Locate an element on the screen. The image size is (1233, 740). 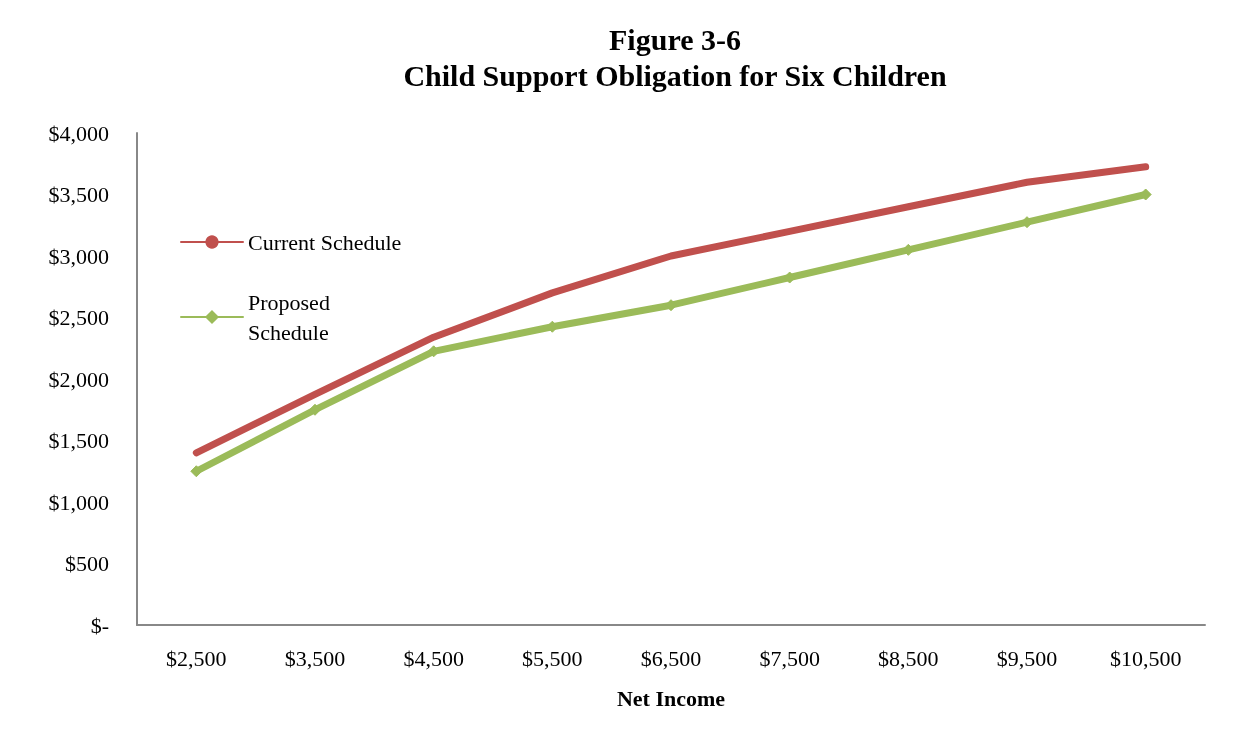
x-tick-label: $9,500 is located at coordinates (1027, 658).